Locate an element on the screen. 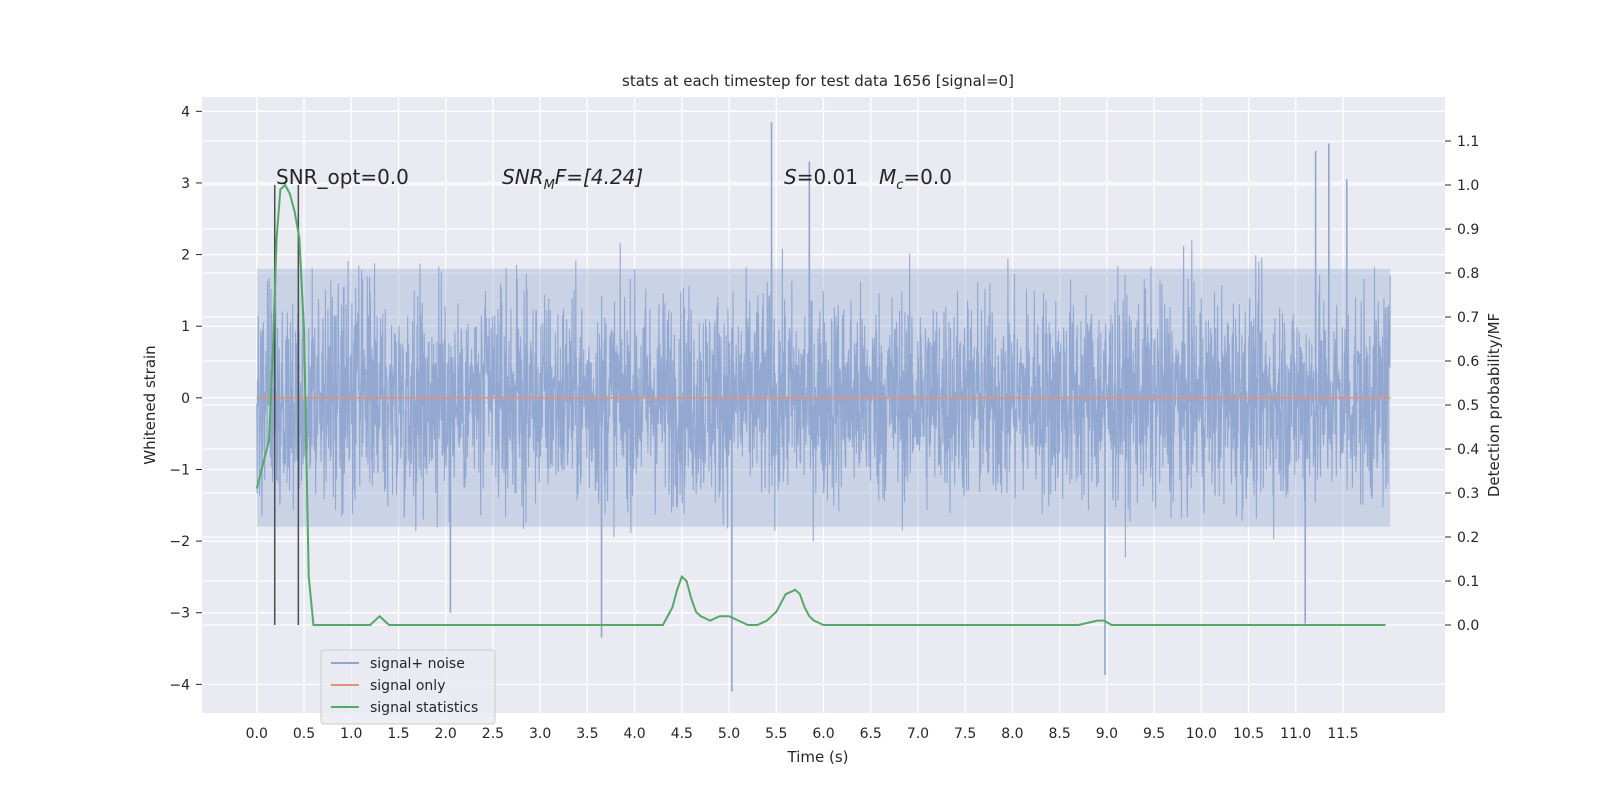 The image size is (1600, 800). x-tick-label-6: 3.0 is located at coordinates (540, 734).